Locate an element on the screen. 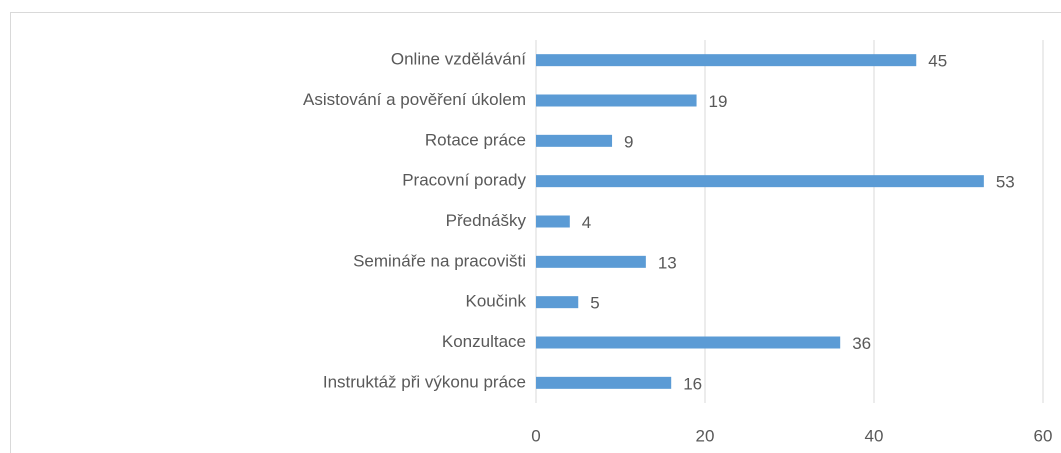  data-label: 19 is located at coordinates (718, 101).